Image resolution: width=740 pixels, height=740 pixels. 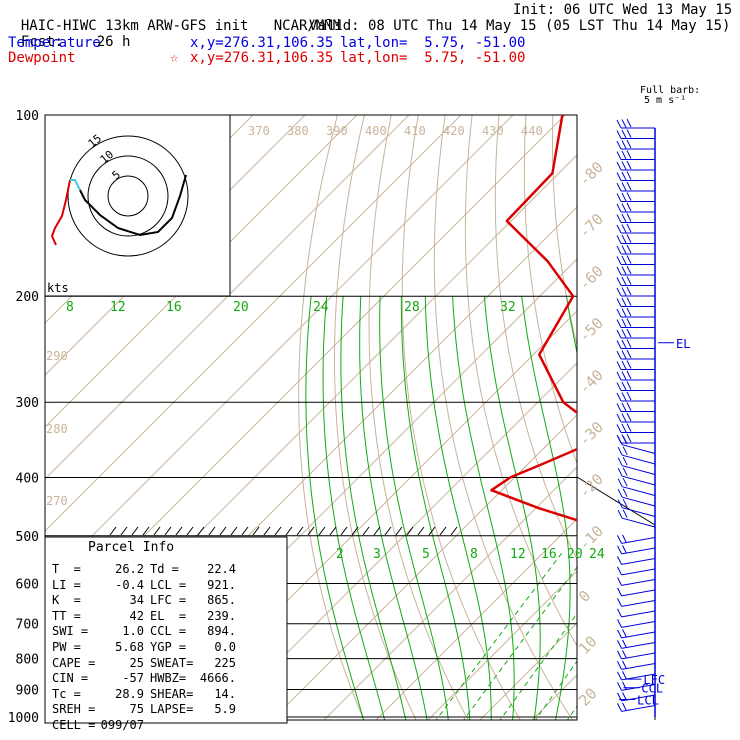 What do you see at coordinates (591, 434) in the screenshot?
I see `isotherm-label: -30` at bounding box center [591, 434].